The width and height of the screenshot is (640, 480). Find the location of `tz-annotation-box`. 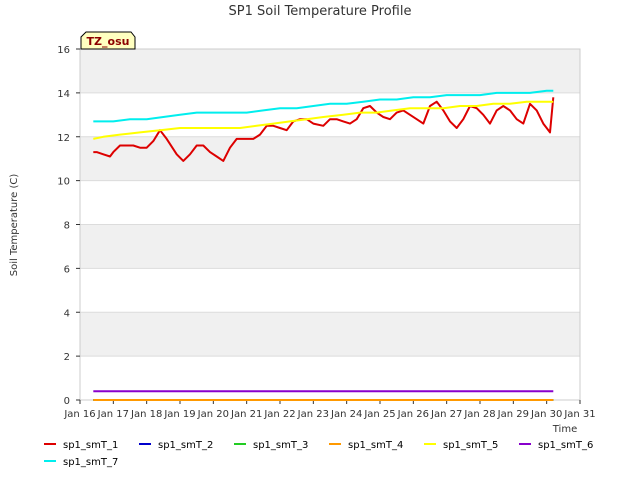

tz-annotation-box is located at coordinates (108, 40).